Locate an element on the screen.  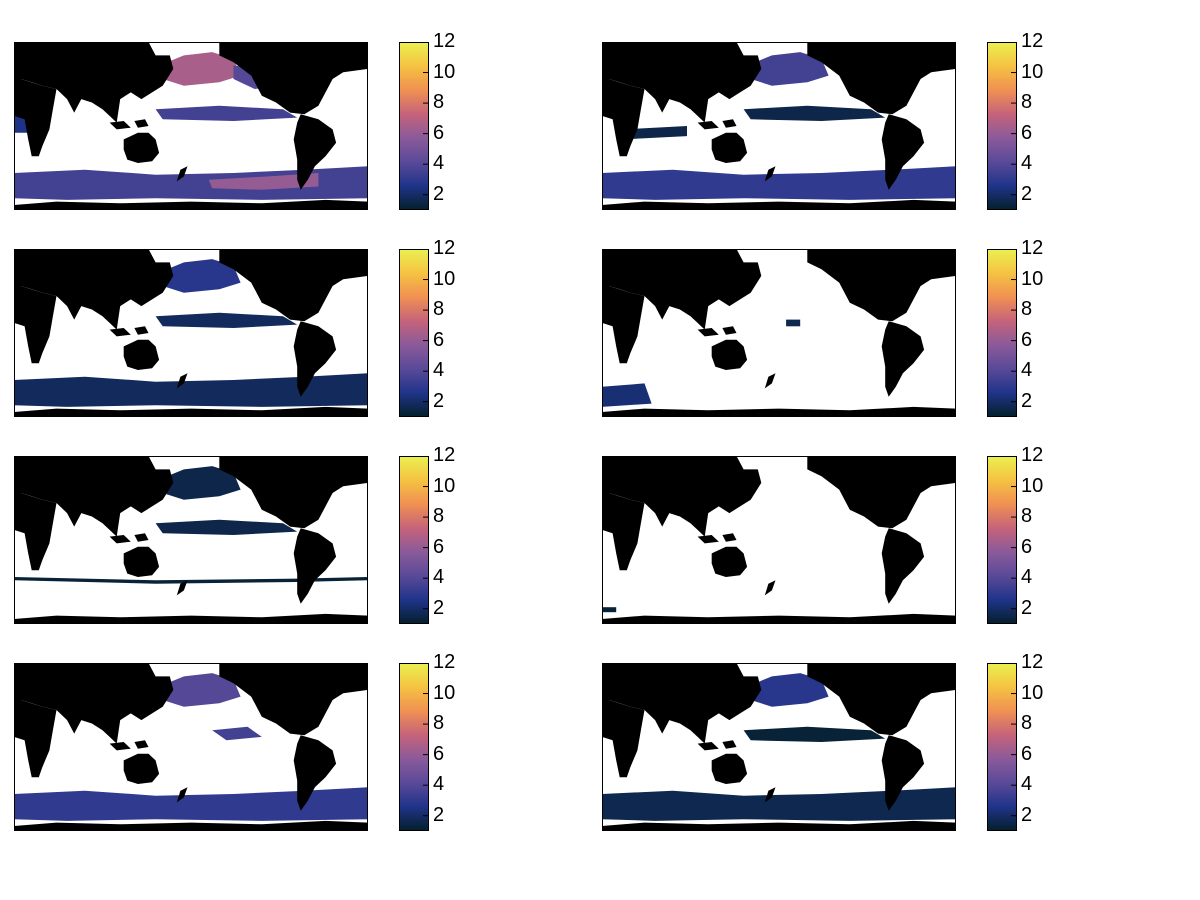
map-frame is located at coordinates (779, 333).